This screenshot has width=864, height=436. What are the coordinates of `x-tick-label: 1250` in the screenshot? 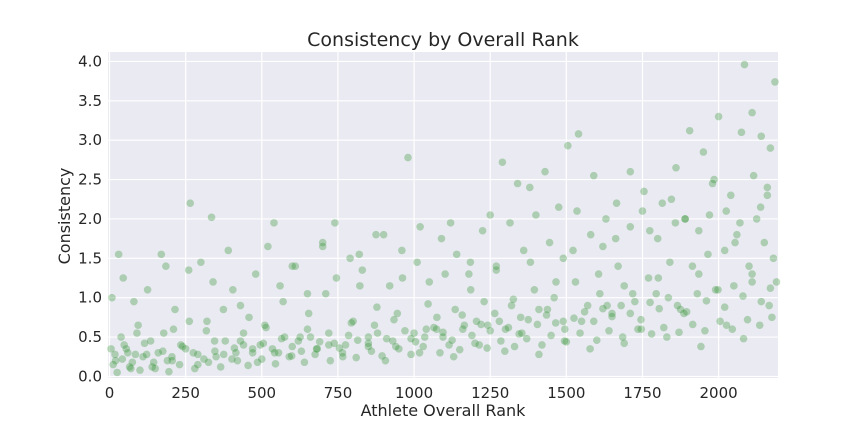 It's located at (490, 393).